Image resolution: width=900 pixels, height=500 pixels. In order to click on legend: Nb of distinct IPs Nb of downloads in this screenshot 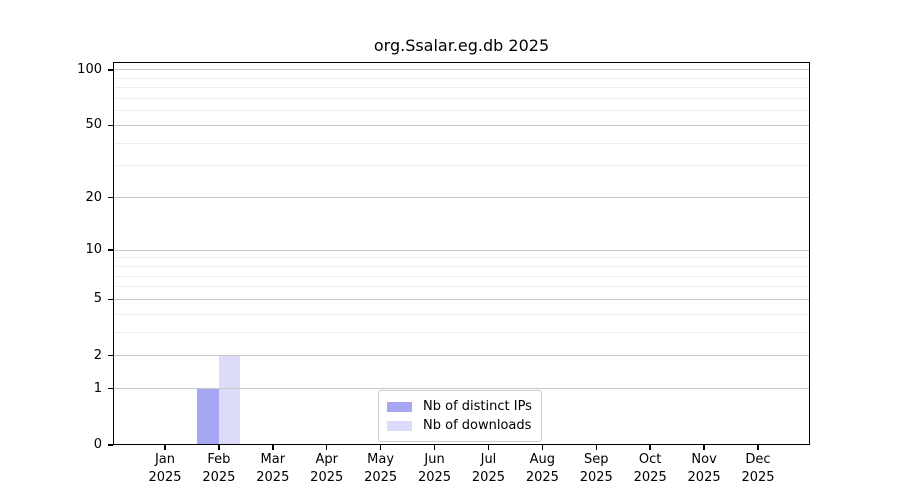, I will do `click(460, 416)`.